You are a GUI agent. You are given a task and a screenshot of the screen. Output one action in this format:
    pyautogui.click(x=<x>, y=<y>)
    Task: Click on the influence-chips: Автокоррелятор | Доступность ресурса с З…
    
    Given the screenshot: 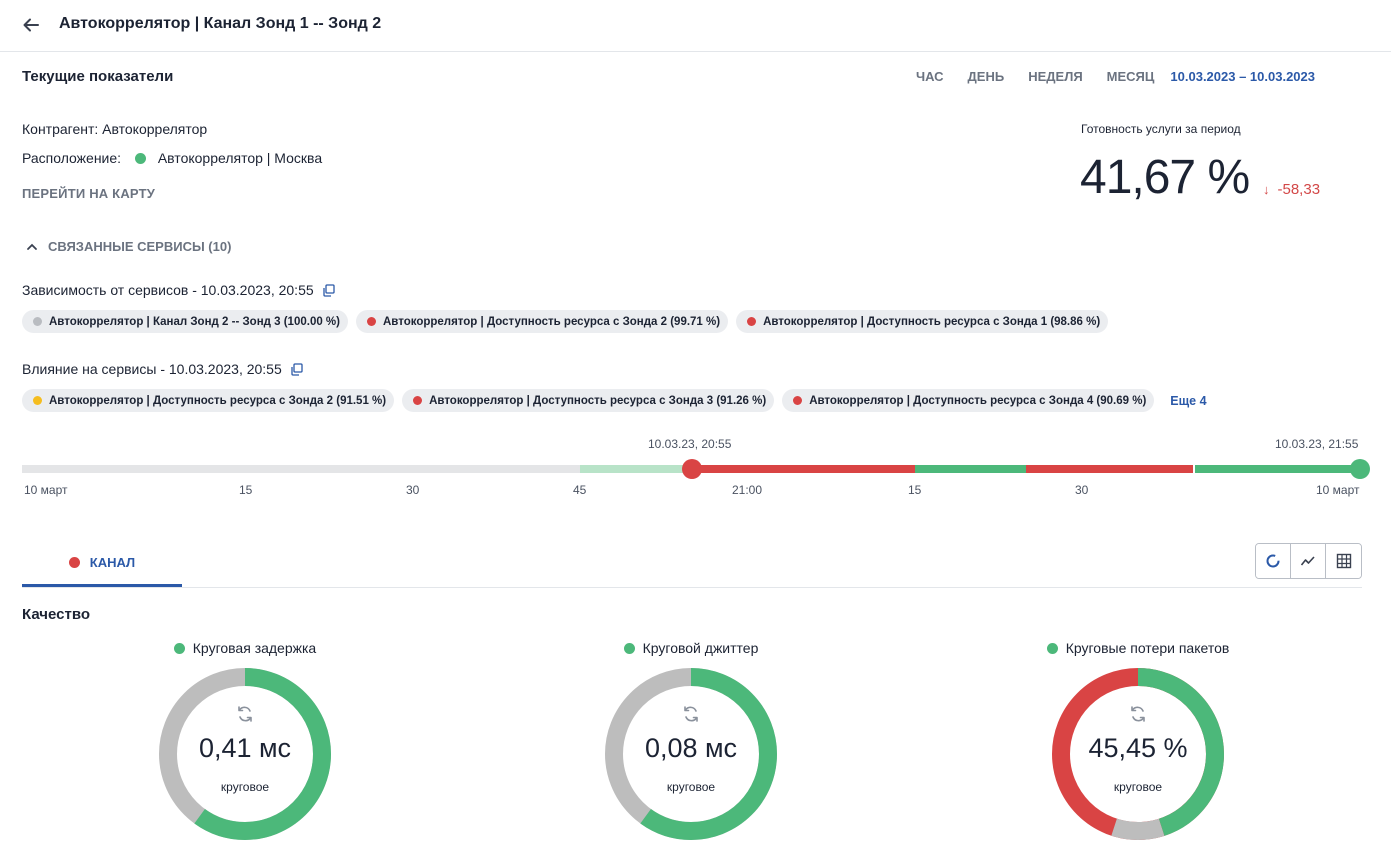 What is the action you would take?
    pyautogui.click(x=614, y=400)
    